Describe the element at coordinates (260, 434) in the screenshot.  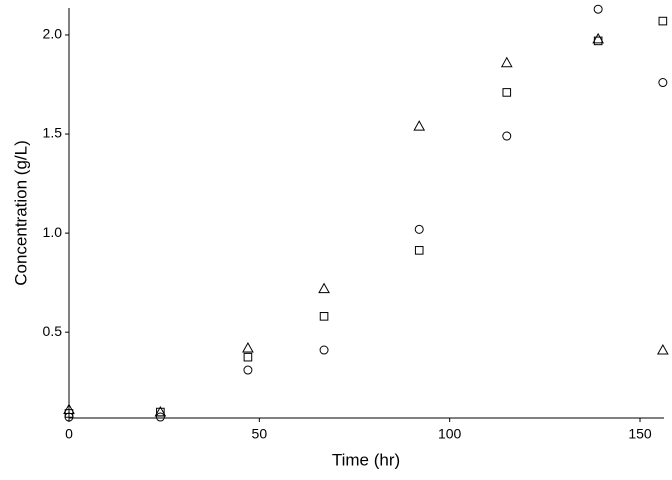
I see `x-tick-label: 50` at that location.